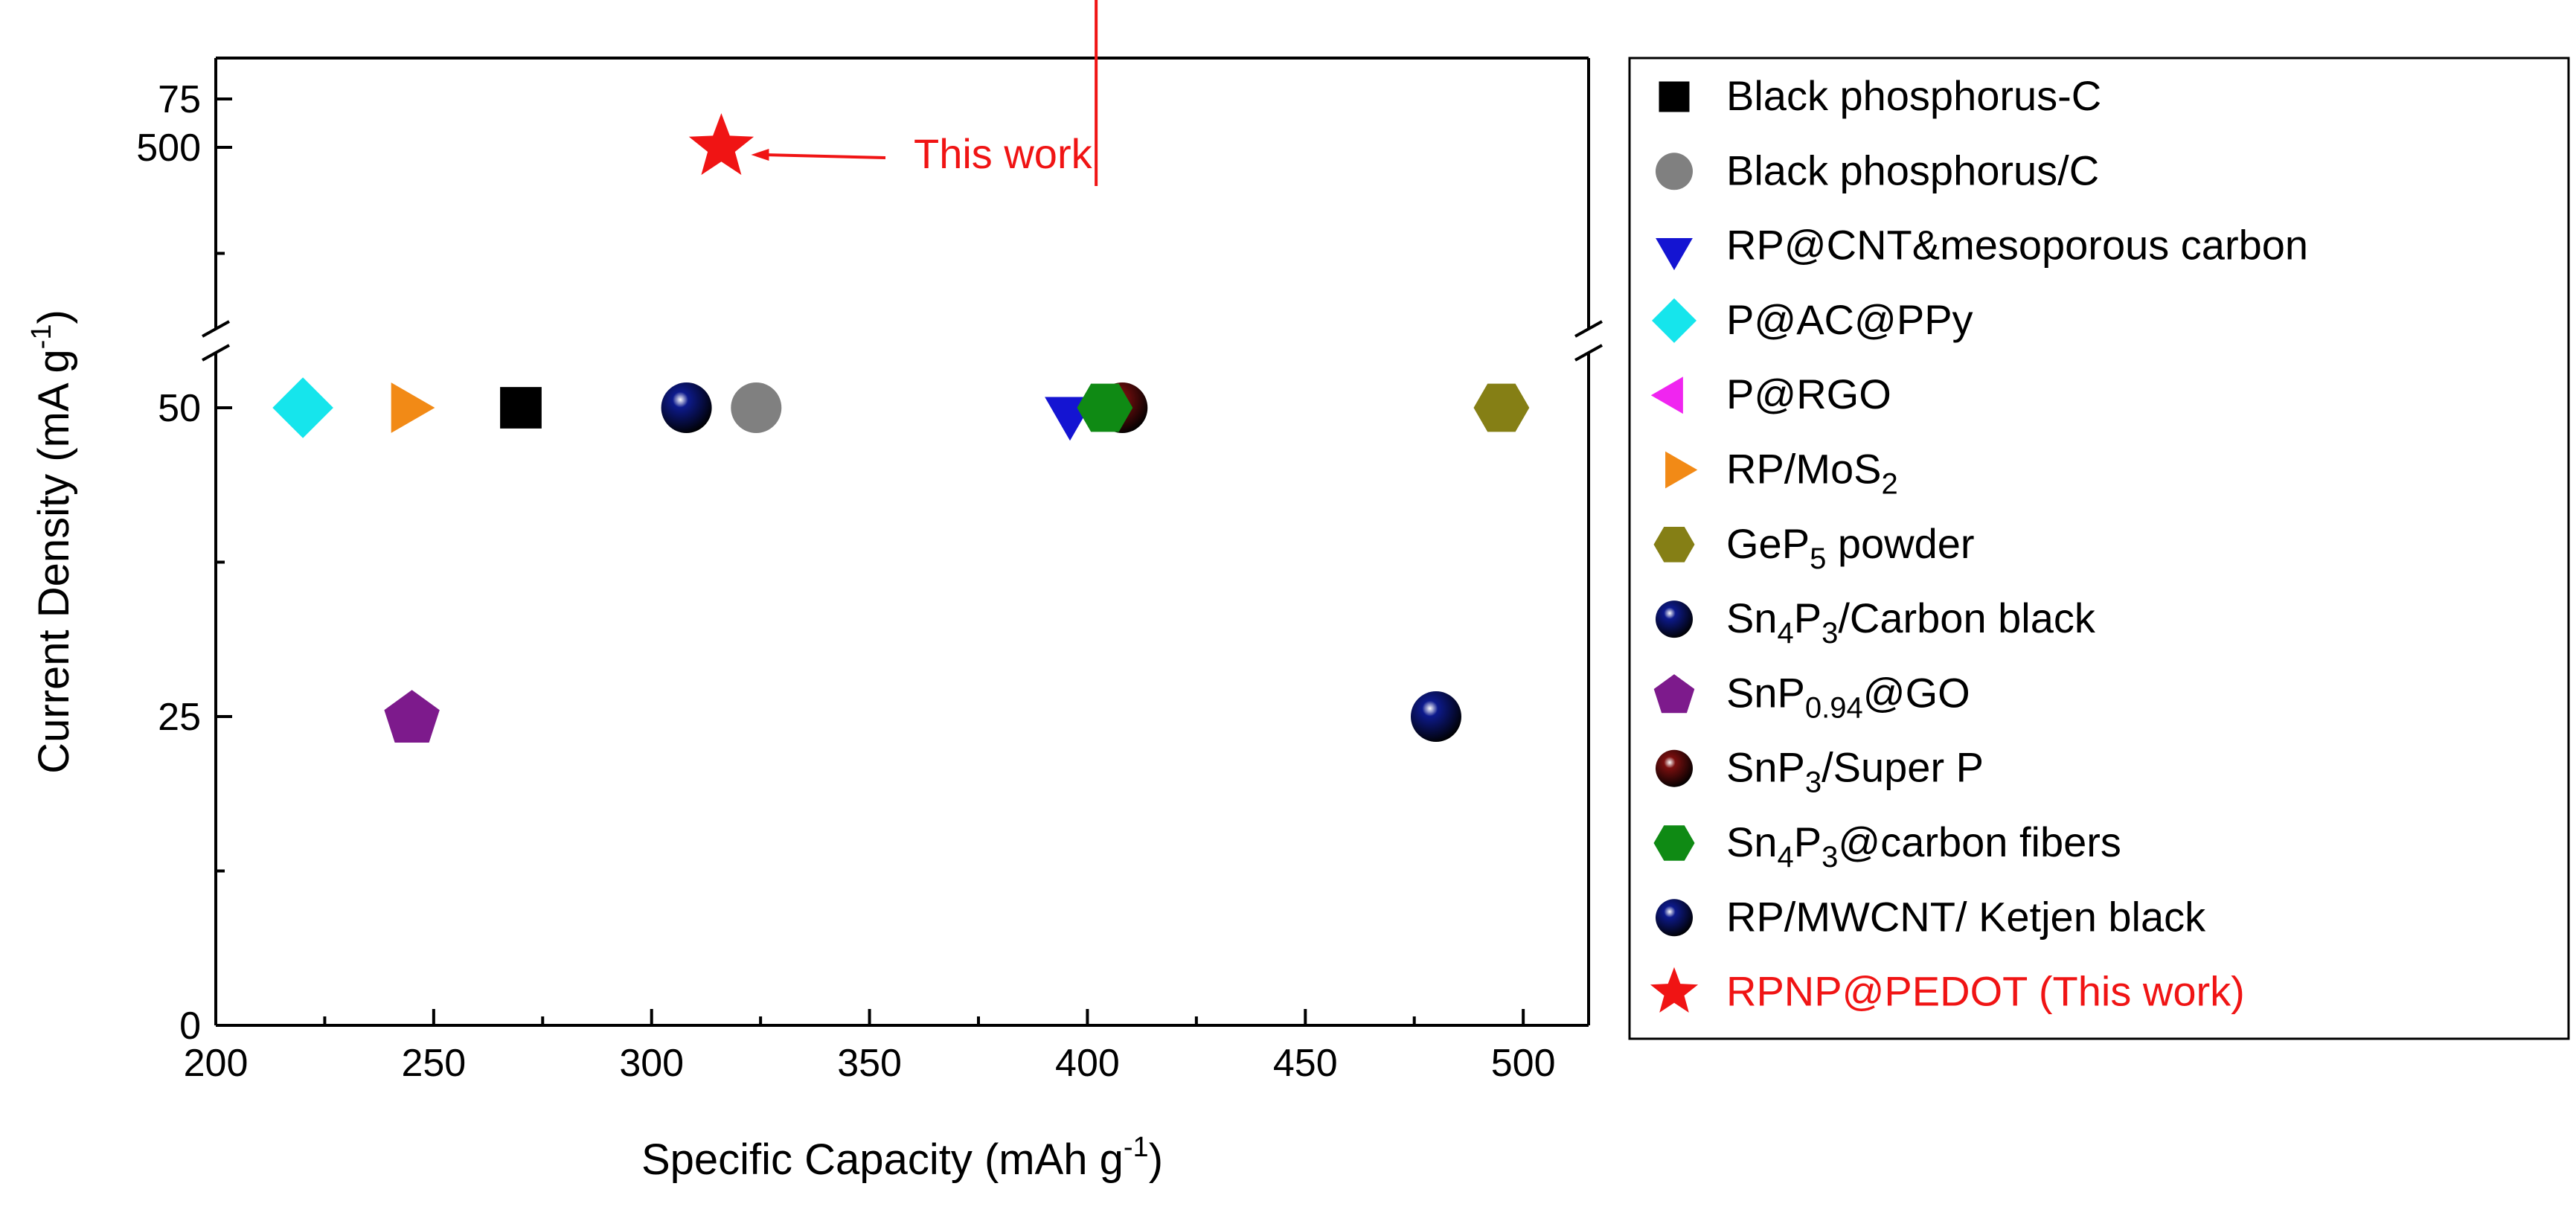 The image size is (2576, 1227). What do you see at coordinates (883, 1159) in the screenshot?
I see `x-axis-label-main: Specific Capacity (mAh g` at bounding box center [883, 1159].